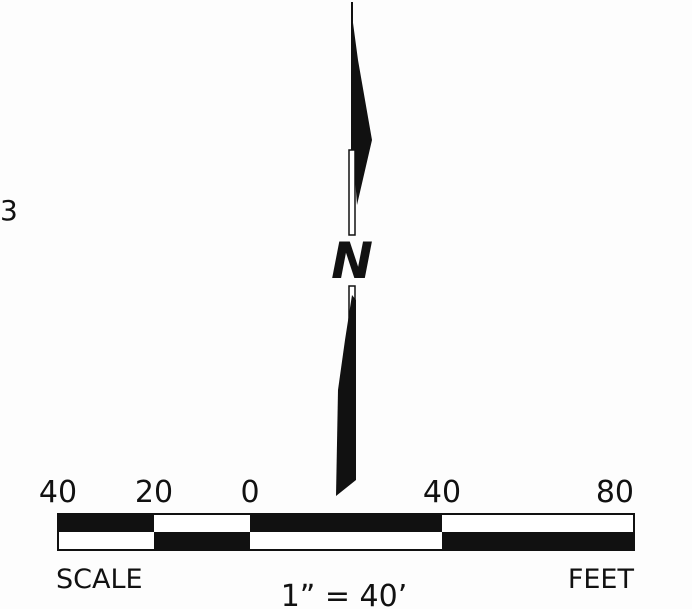 The width and height of the screenshot is (692, 609). I want to click on scale-outline, so click(346, 532).